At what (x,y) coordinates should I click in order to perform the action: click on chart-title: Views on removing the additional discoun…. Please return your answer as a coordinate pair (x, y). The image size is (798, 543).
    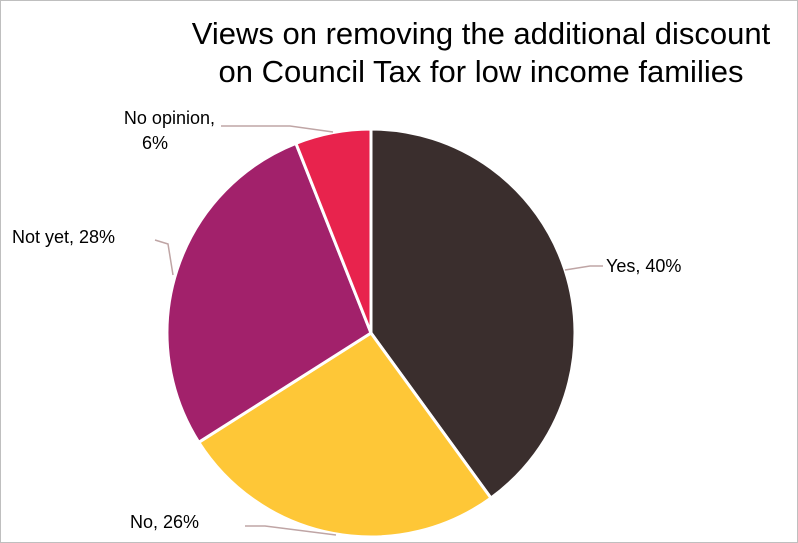
    Looking at the image, I should click on (479, 53).